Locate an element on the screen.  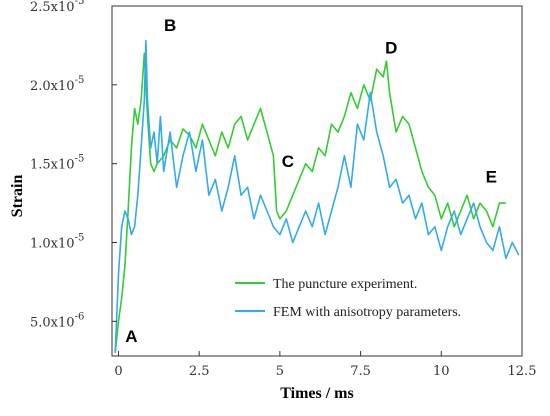
y-tick-label: 2.5x10-5 is located at coordinates (57, 7).